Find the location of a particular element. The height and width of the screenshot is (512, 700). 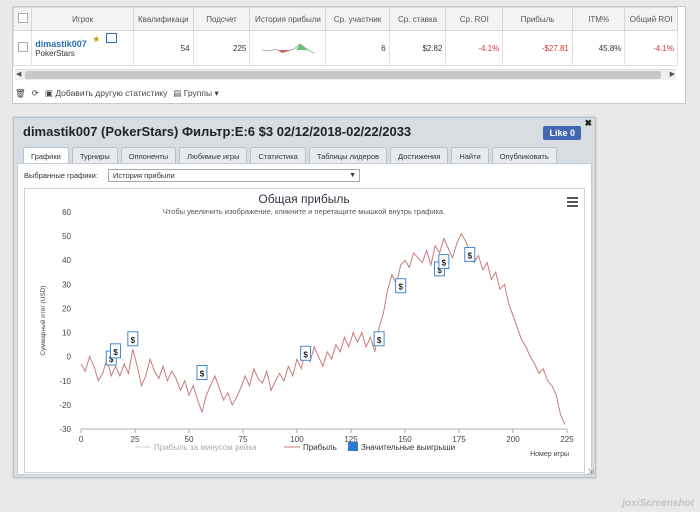

col-header-avg-roi: Ср. ROI is located at coordinates (474, 19).